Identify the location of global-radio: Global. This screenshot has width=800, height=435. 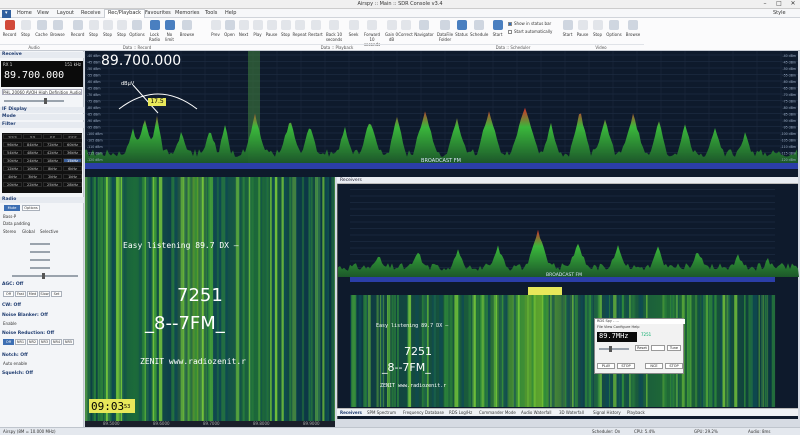
(28, 231).